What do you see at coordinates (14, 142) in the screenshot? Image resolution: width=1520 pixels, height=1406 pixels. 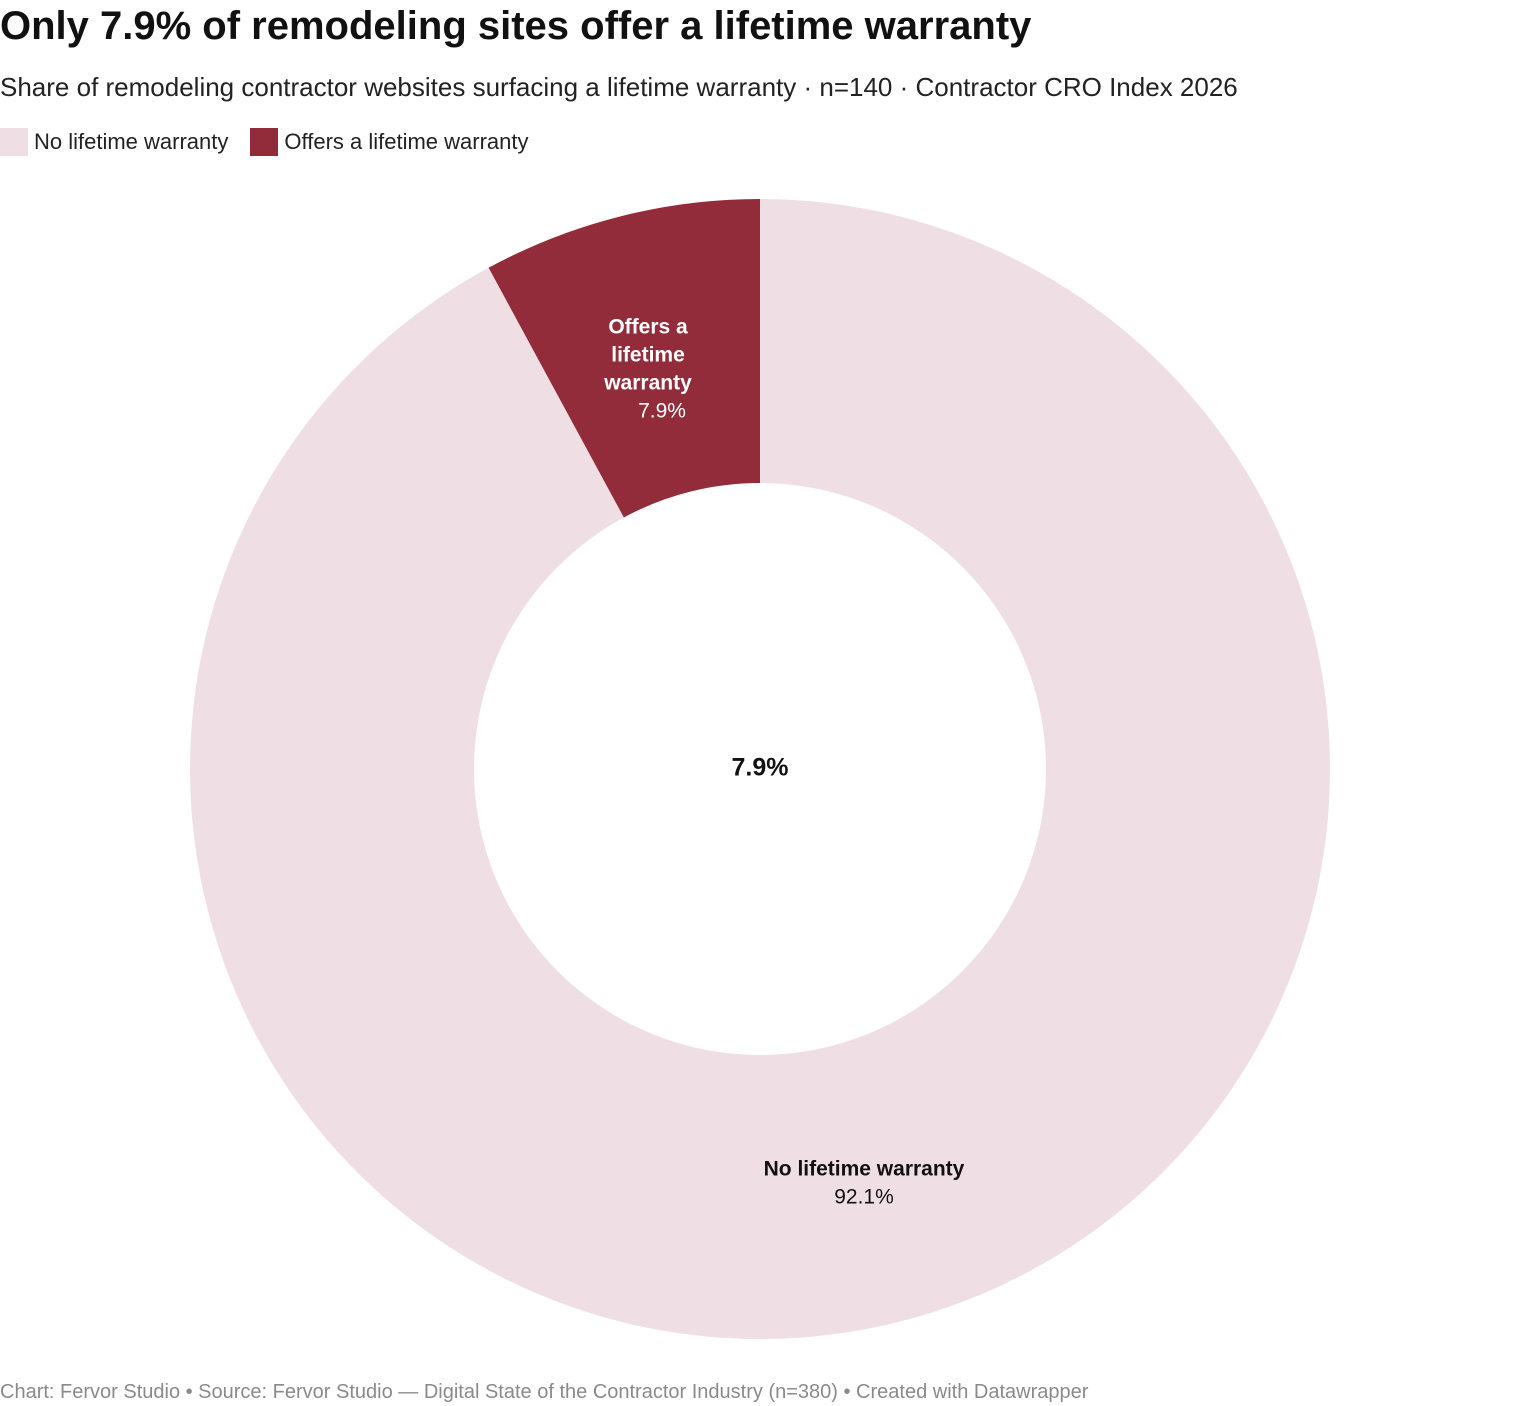 I see `legend-swatch-no-warranty` at bounding box center [14, 142].